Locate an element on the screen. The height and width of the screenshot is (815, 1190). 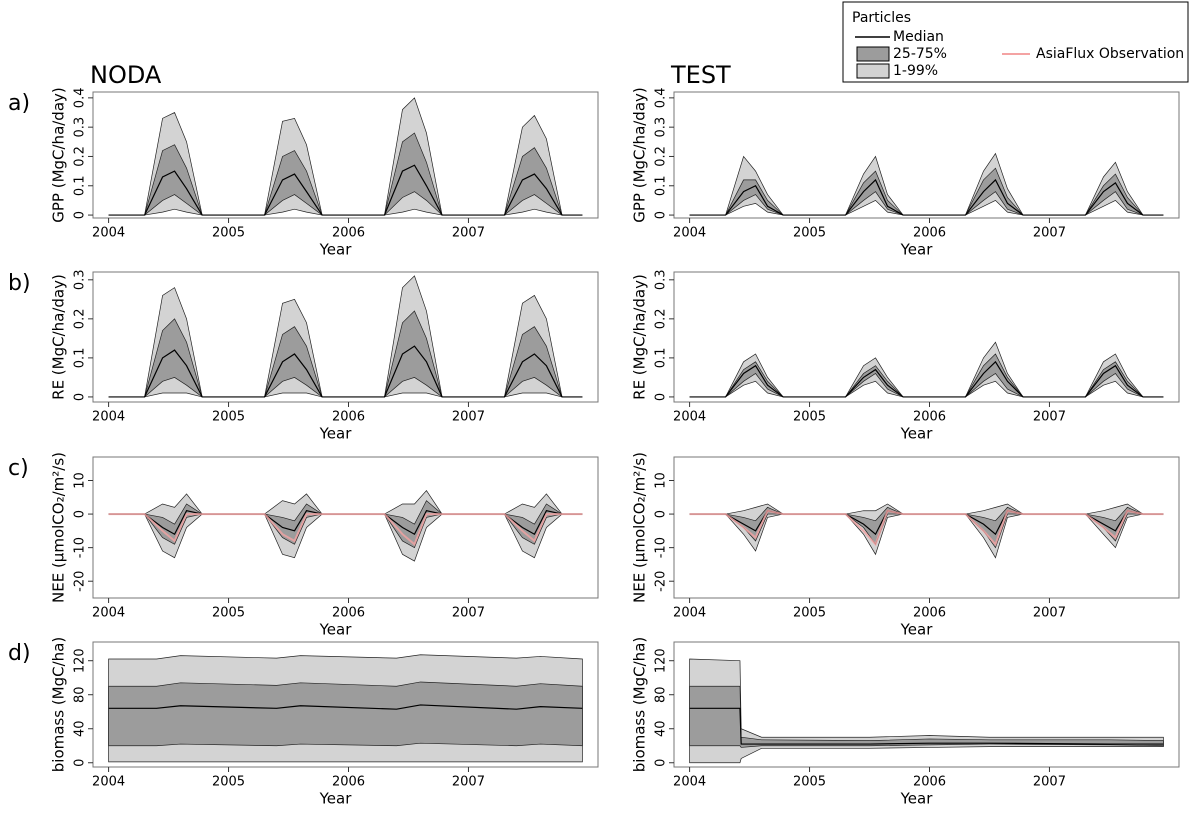
legend-label: 25-75% is located at coordinates (920, 54).